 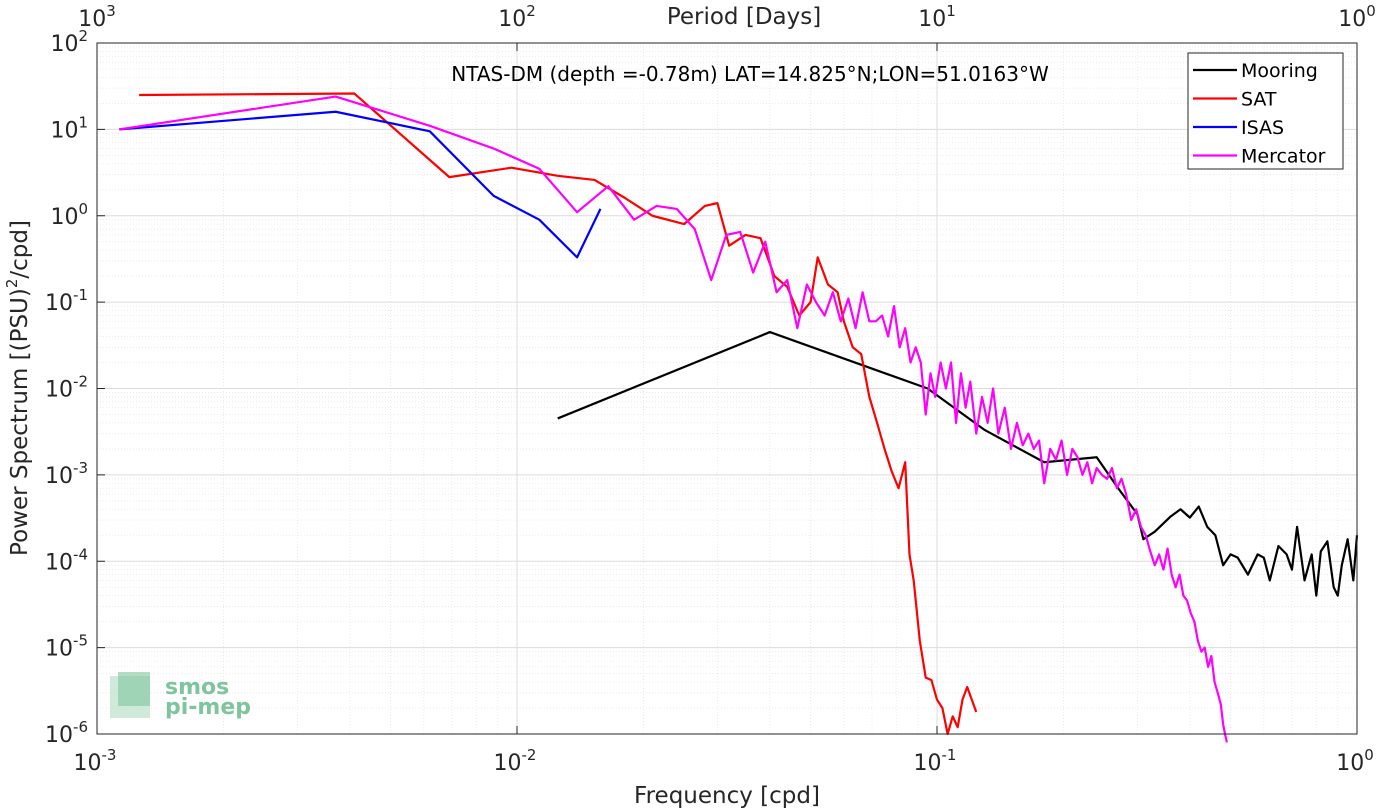 I want to click on x-tick-label: 10⁻³, so click(x=95, y=761).